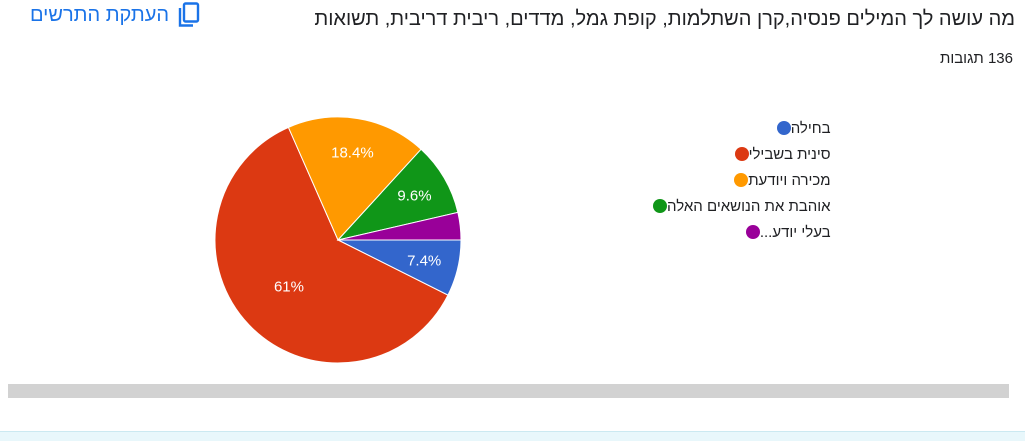  I want to click on bottom-panel-edge, so click(512, 436).